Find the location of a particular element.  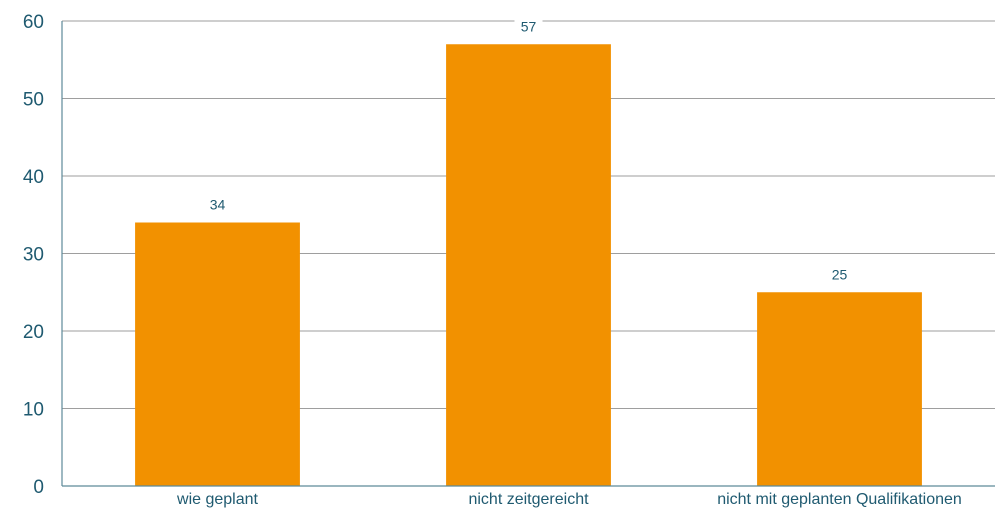

y-tick-label-20: 20 is located at coordinates (33, 332).